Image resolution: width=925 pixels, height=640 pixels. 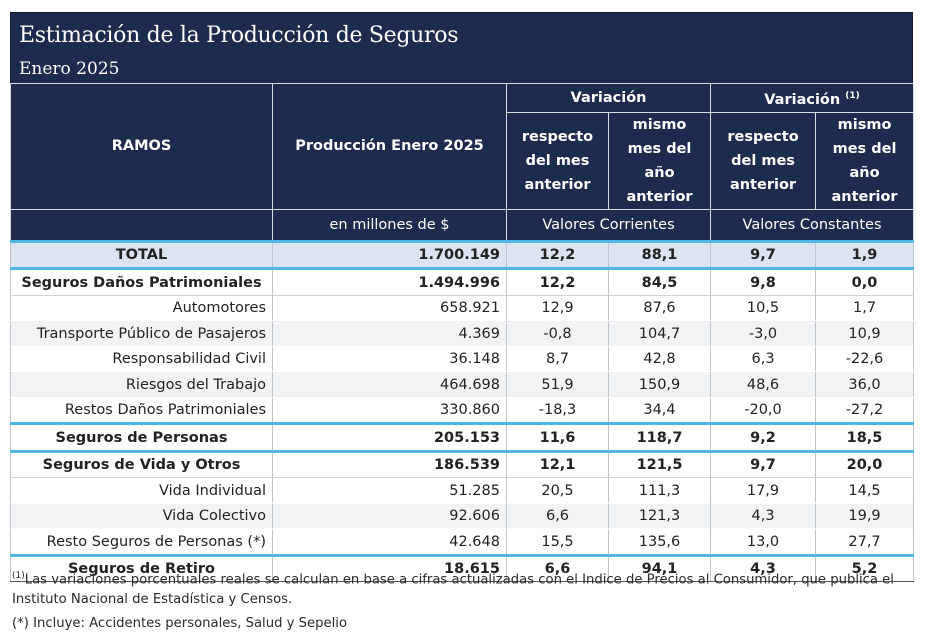 I want to click on row-vc-mes: -0,8, so click(x=557, y=333).